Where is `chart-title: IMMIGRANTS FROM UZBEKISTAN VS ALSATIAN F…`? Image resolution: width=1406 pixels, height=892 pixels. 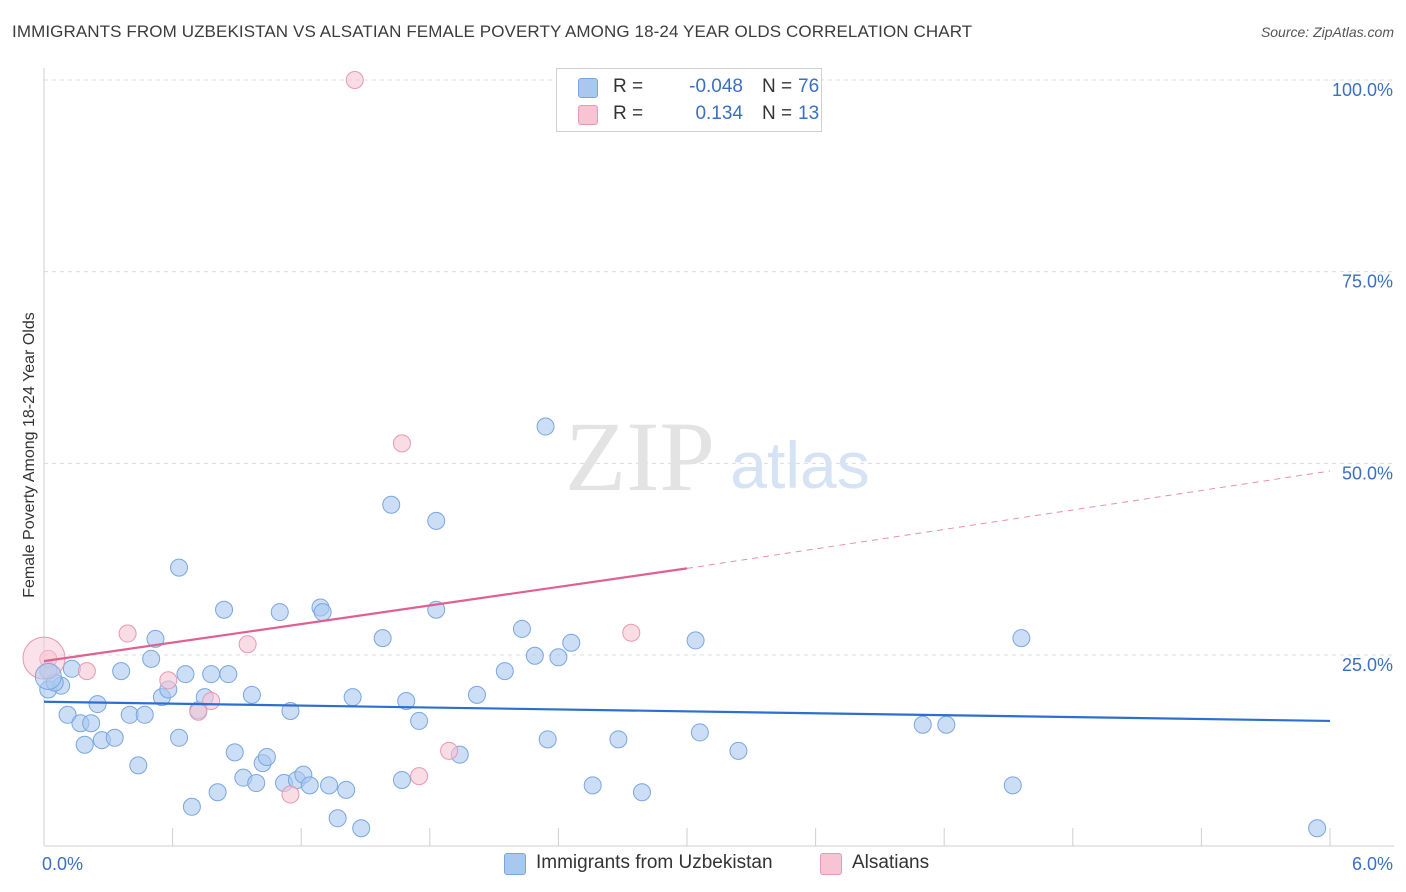 chart-title: IMMIGRANTS FROM UZBEKISTAN VS ALSATIAN F… is located at coordinates (492, 31).